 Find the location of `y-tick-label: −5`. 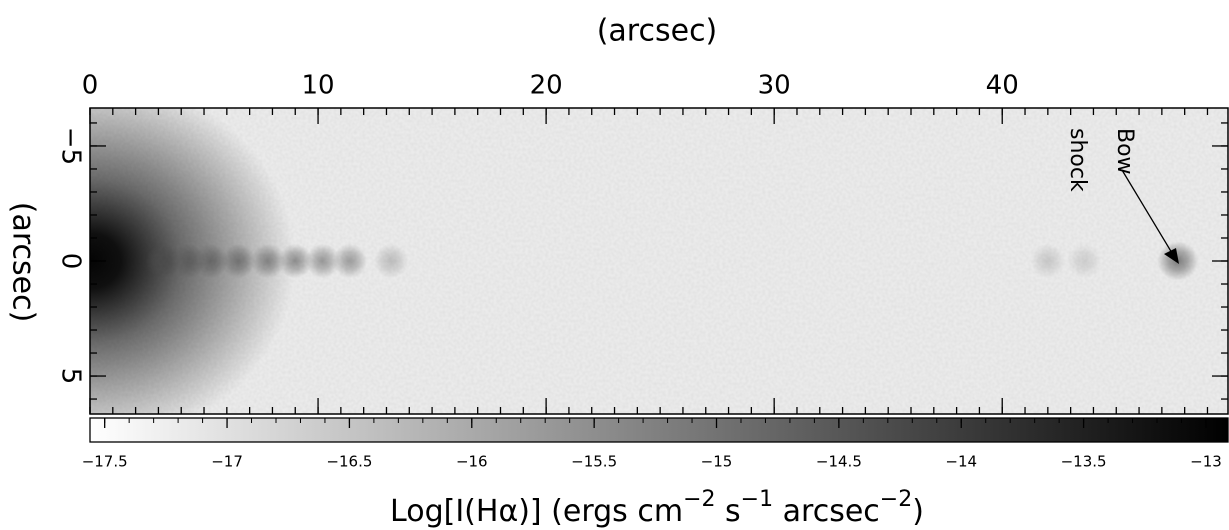

y-tick-label: −5 is located at coordinates (71, 146).